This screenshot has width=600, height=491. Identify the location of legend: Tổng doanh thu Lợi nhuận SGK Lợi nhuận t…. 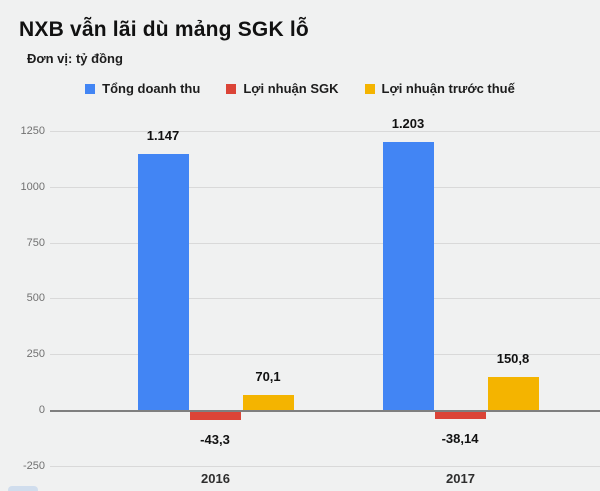
(300, 88).